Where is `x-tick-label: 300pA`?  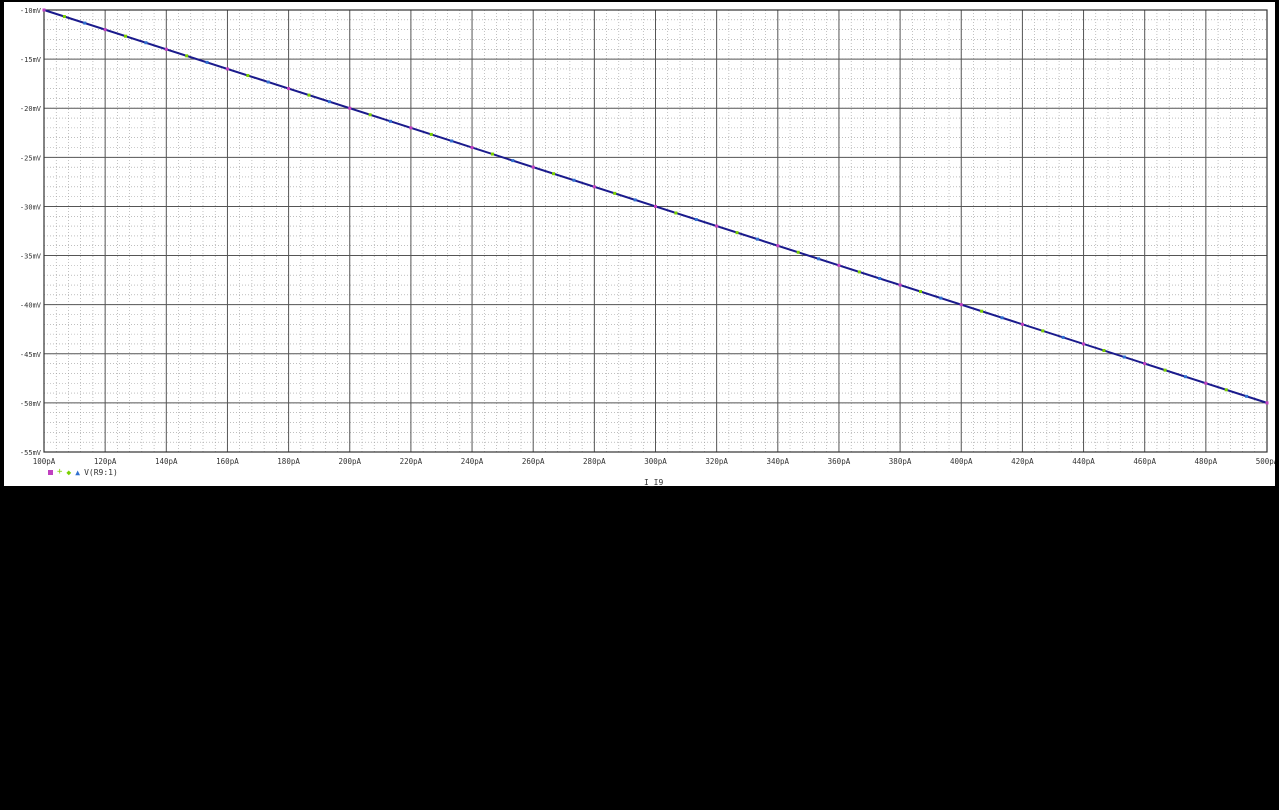
x-tick-label: 300pA is located at coordinates (655, 461).